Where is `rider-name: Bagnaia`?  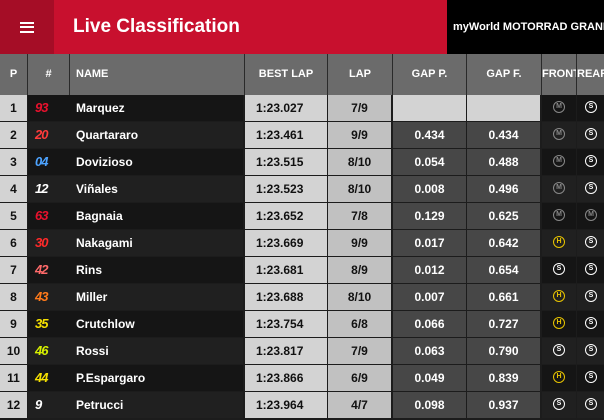 rider-name: Bagnaia is located at coordinates (99, 216).